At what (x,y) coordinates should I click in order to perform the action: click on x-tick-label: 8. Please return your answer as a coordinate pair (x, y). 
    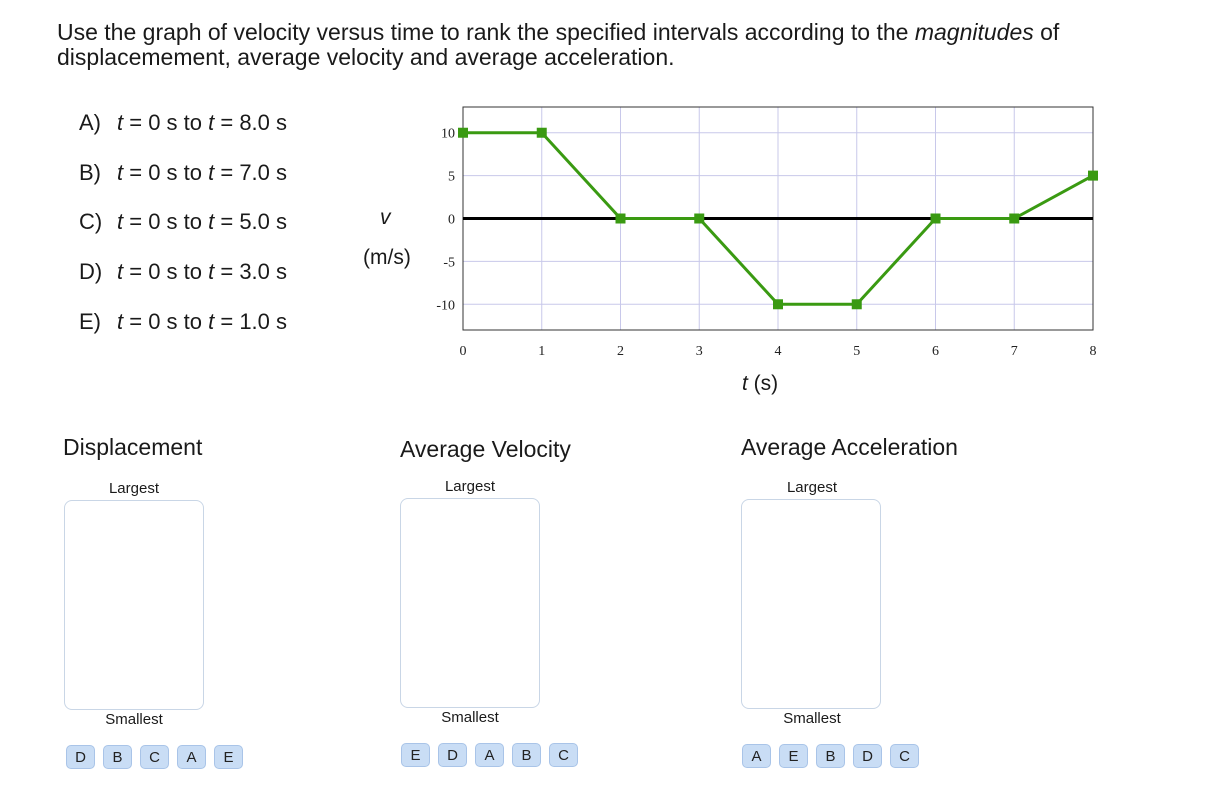
    Looking at the image, I should click on (1093, 351).